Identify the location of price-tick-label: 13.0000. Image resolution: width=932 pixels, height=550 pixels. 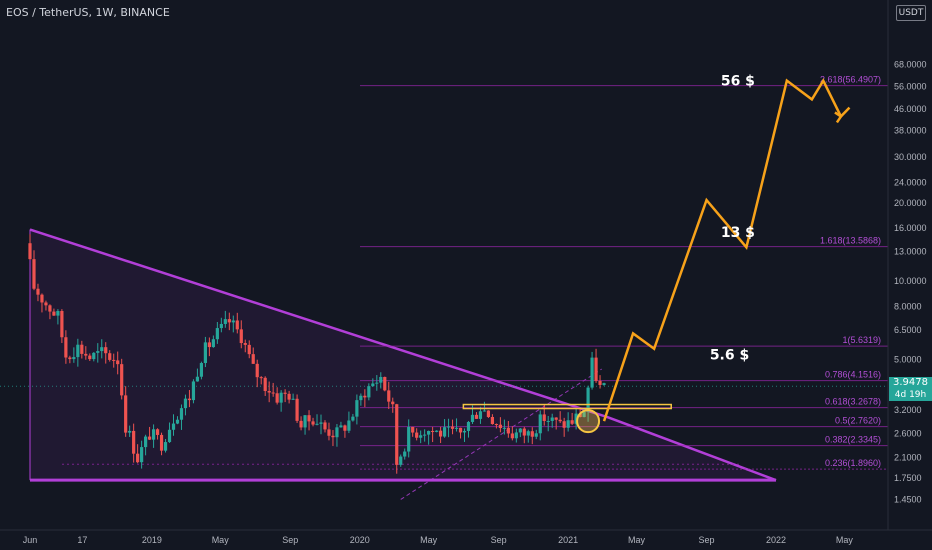
(910, 252).